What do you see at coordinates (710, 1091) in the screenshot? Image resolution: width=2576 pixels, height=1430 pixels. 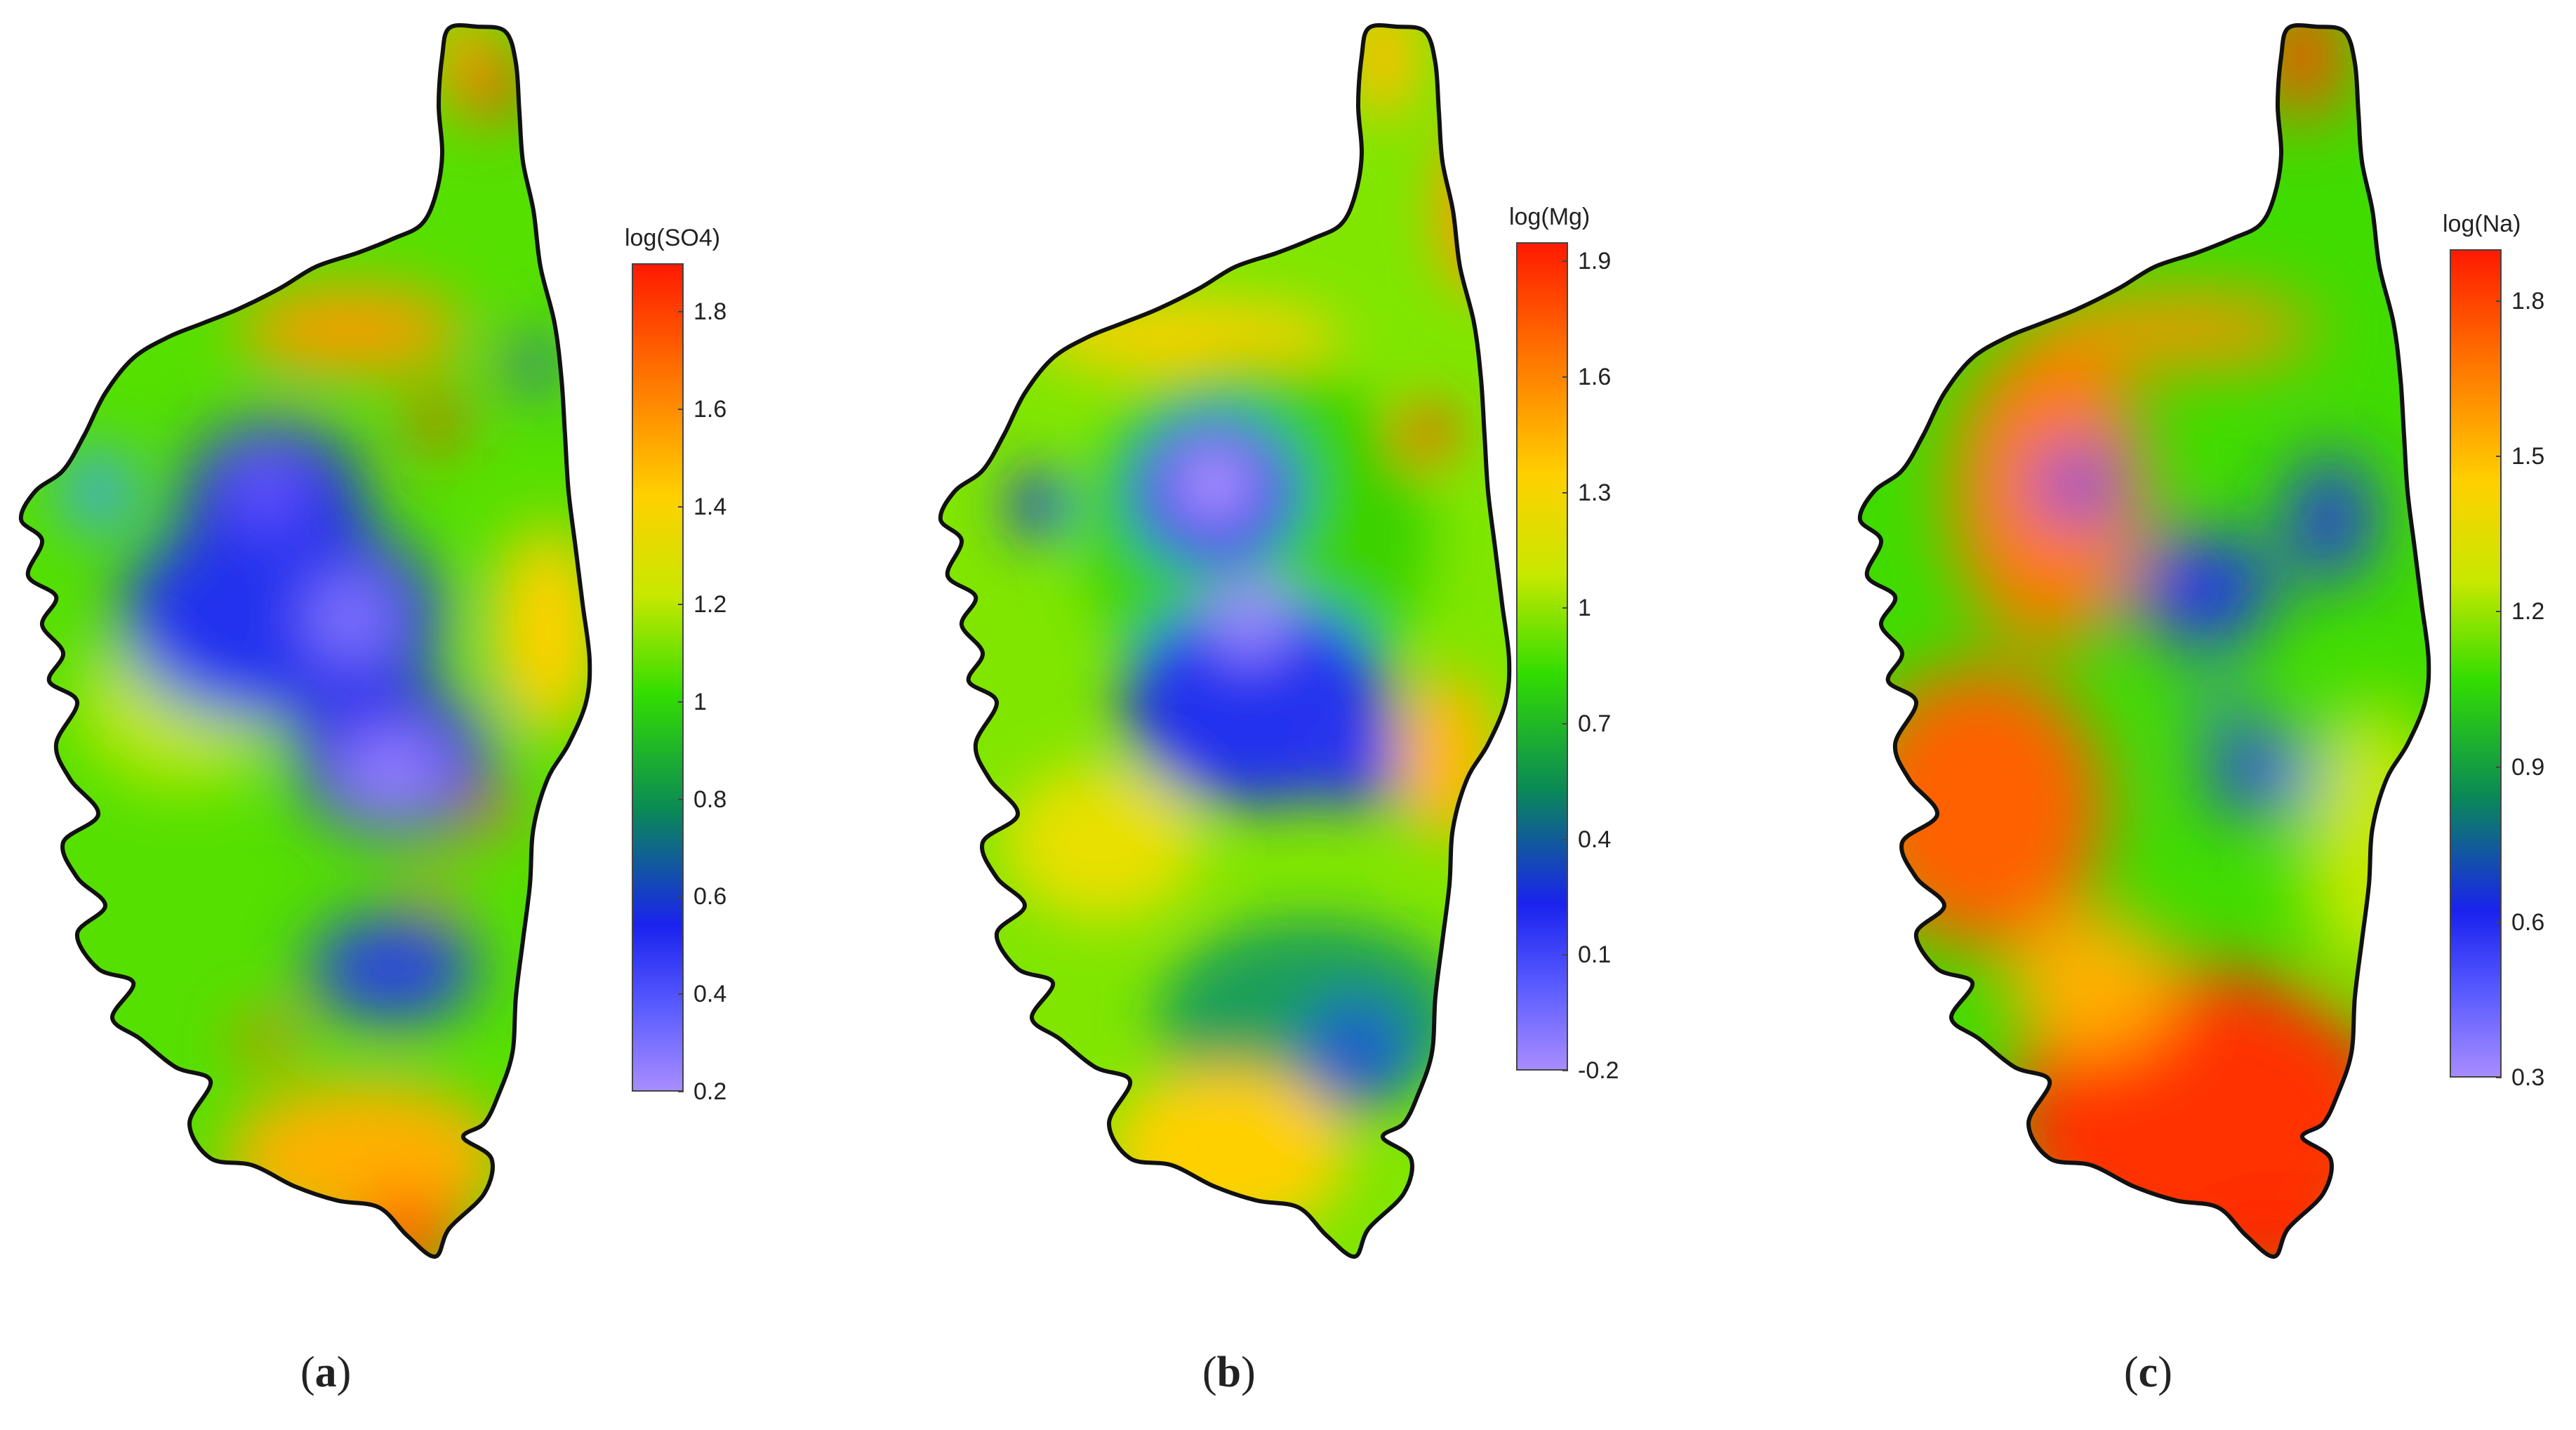 I see `colorbar-tick-label: 0.2` at bounding box center [710, 1091].